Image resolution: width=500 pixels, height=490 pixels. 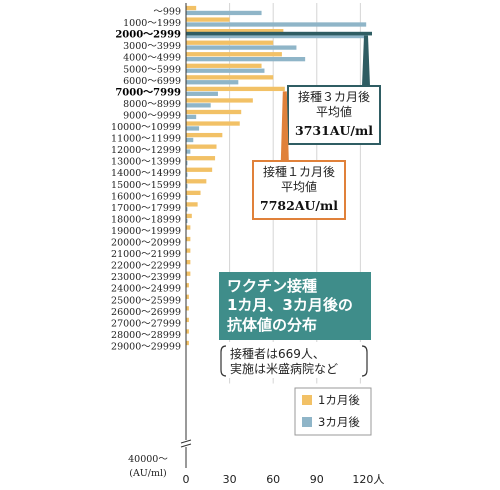 What do you see at coordinates (299, 205) in the screenshot?
I see `callout-1month-value: 7782AU/ml` at bounding box center [299, 205].